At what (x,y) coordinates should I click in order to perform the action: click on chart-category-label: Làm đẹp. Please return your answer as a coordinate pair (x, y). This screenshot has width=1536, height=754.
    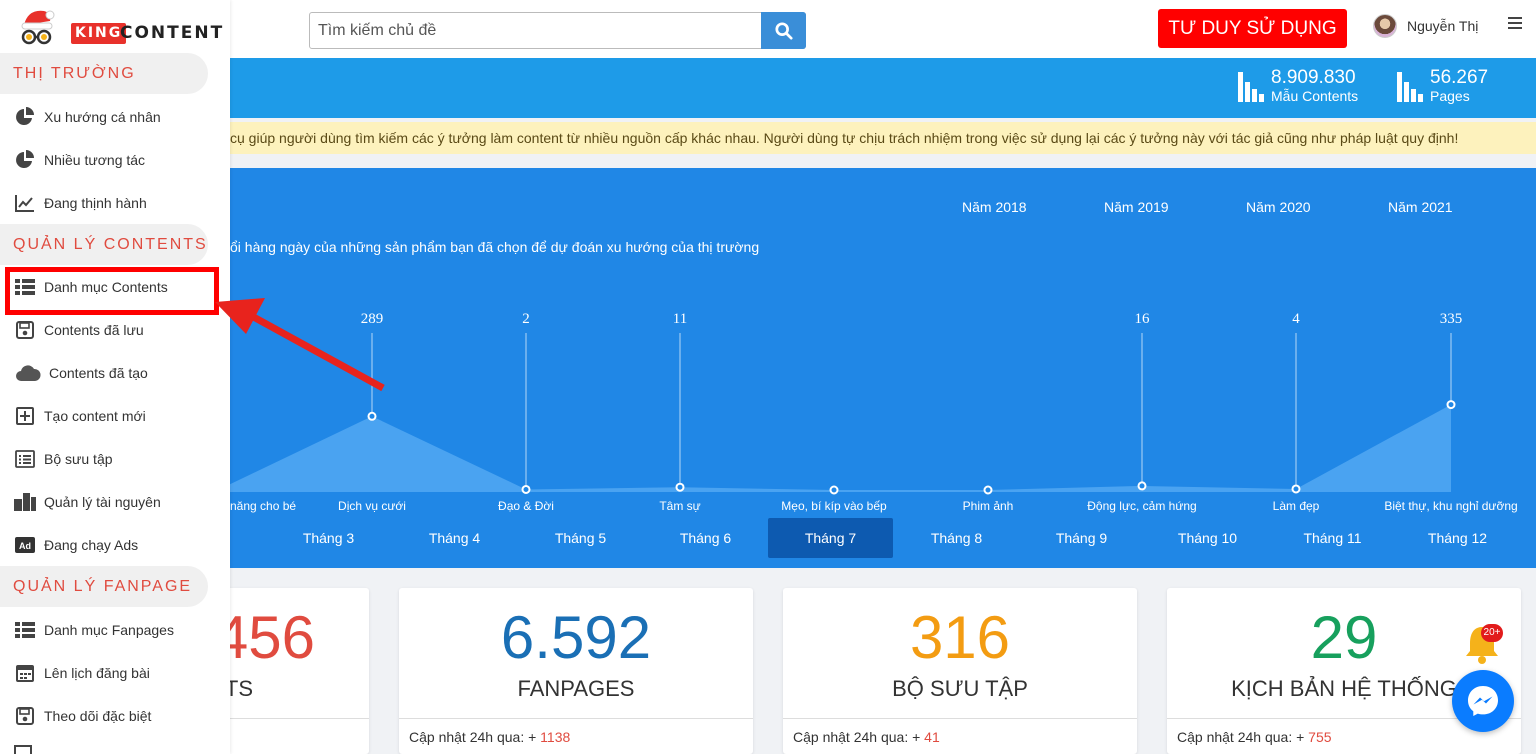
    Looking at the image, I should click on (1296, 506).